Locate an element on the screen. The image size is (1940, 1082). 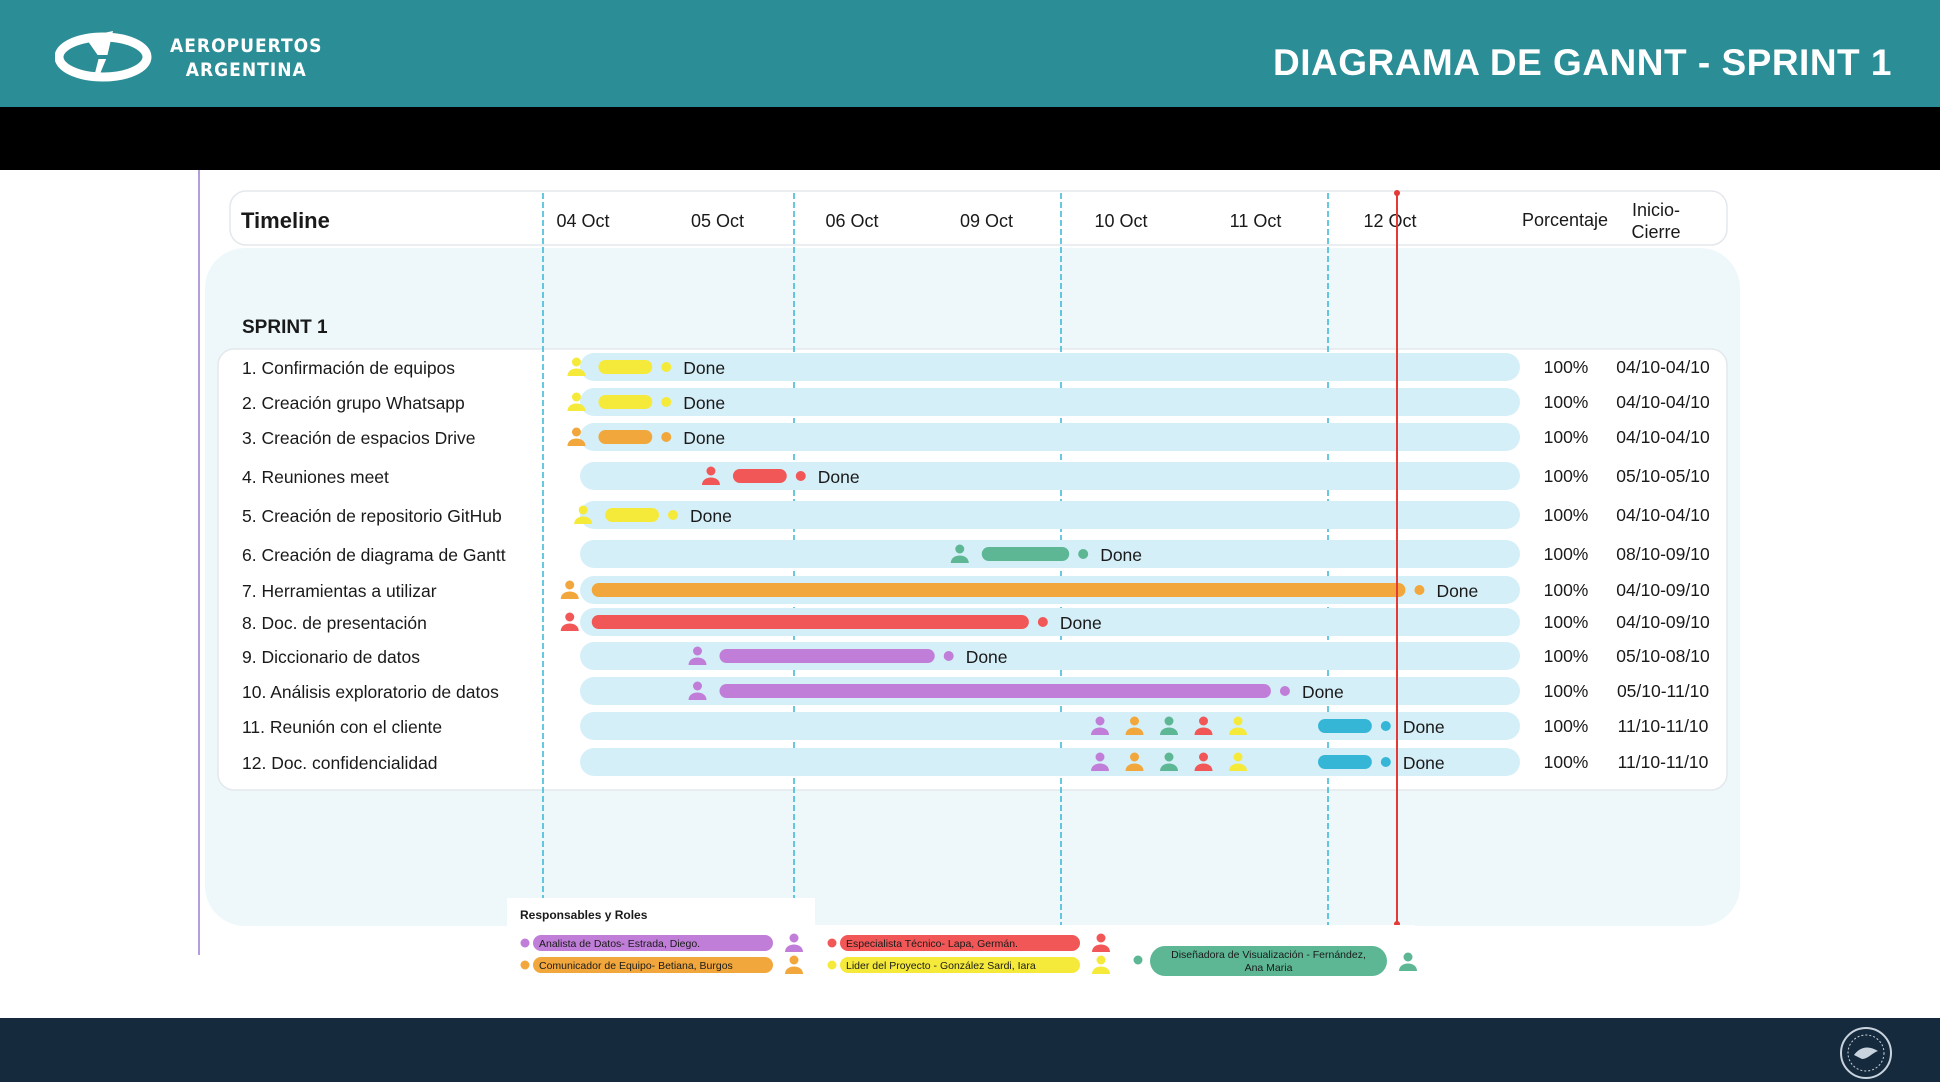
task-dates: 11/10-11/10 is located at coordinates (1663, 726).